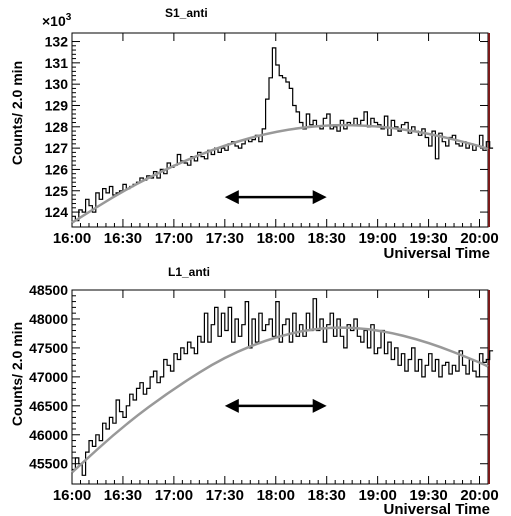 The height and width of the screenshot is (516, 511). I want to click on y-tick-label: 127, so click(57, 148).